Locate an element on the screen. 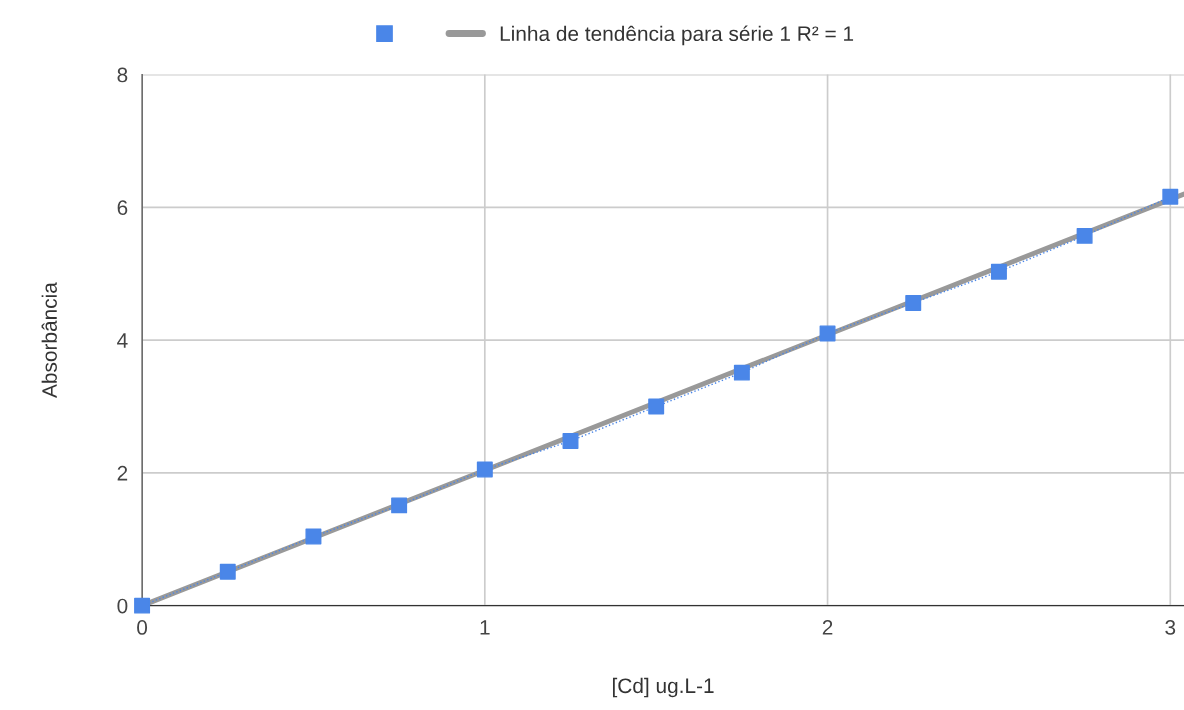 The height and width of the screenshot is (710, 1184). y-tick-label: 8 is located at coordinates (122, 75).